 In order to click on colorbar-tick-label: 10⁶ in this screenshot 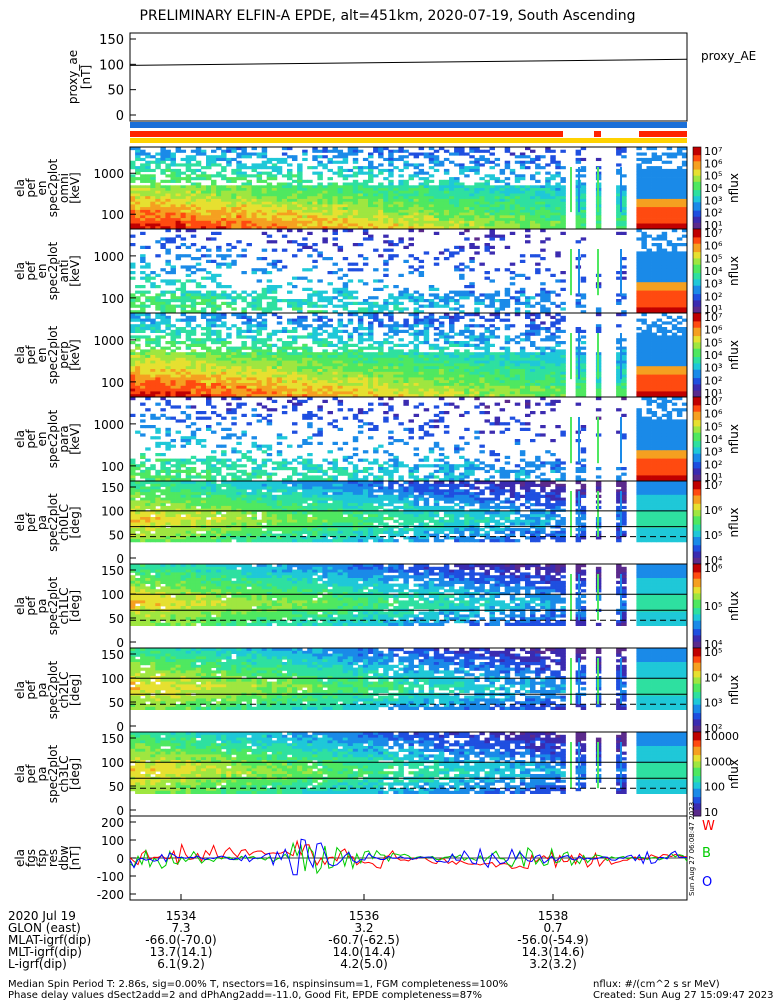, I will do `click(713, 163)`.